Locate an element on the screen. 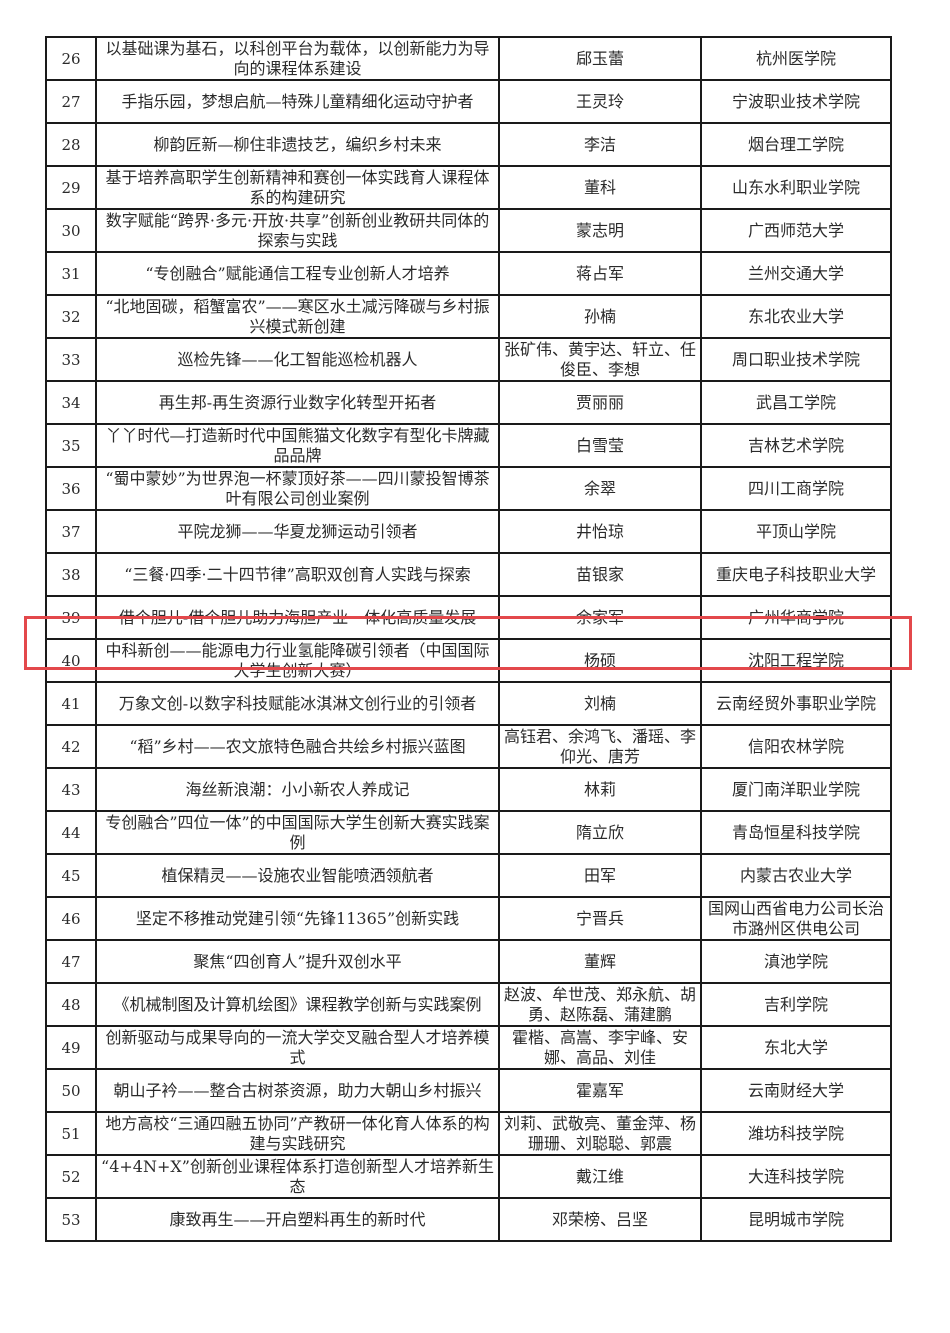 This screenshot has height=1333, width=950. team-members: 董科 is located at coordinates (600, 187).